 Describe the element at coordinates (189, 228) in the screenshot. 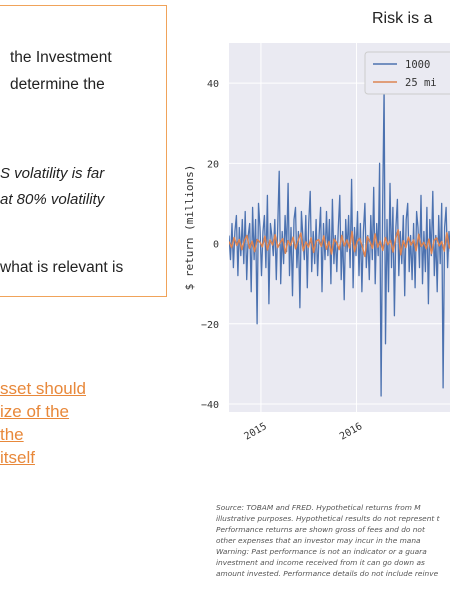

I see `y-axis-label: $ return (millions)` at that location.